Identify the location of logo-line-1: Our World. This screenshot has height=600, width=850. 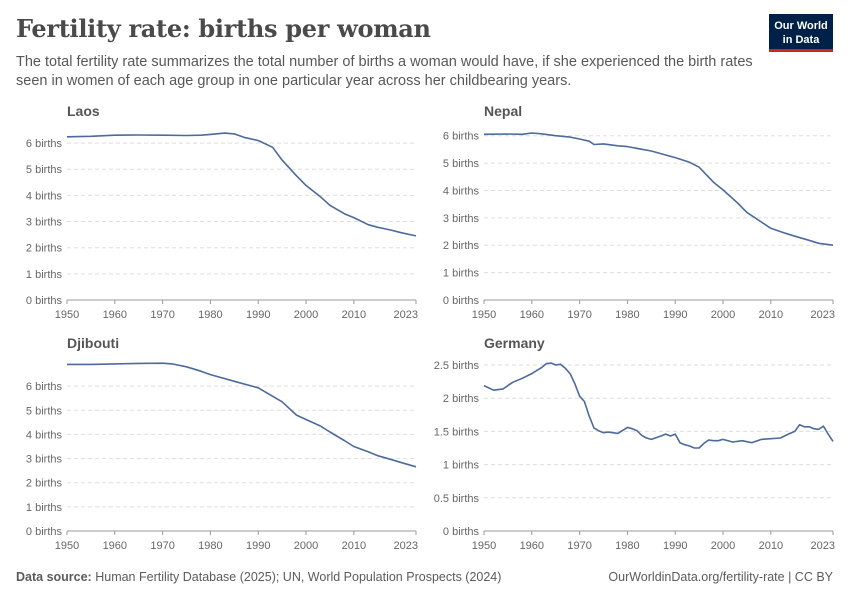
(801, 25).